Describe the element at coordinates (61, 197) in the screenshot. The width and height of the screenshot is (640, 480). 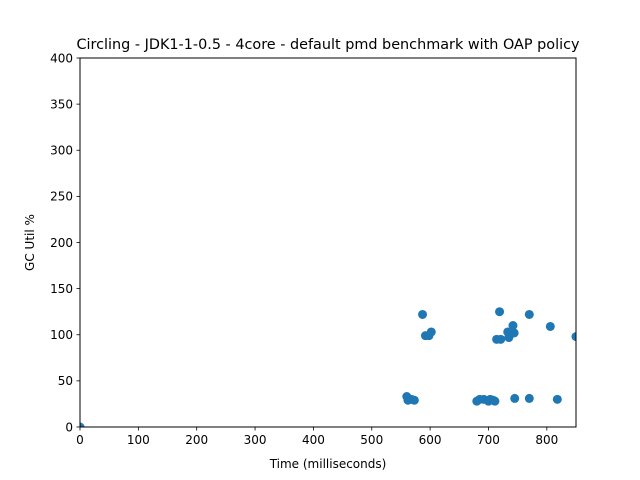
I see `y-tick-label: 250` at that location.